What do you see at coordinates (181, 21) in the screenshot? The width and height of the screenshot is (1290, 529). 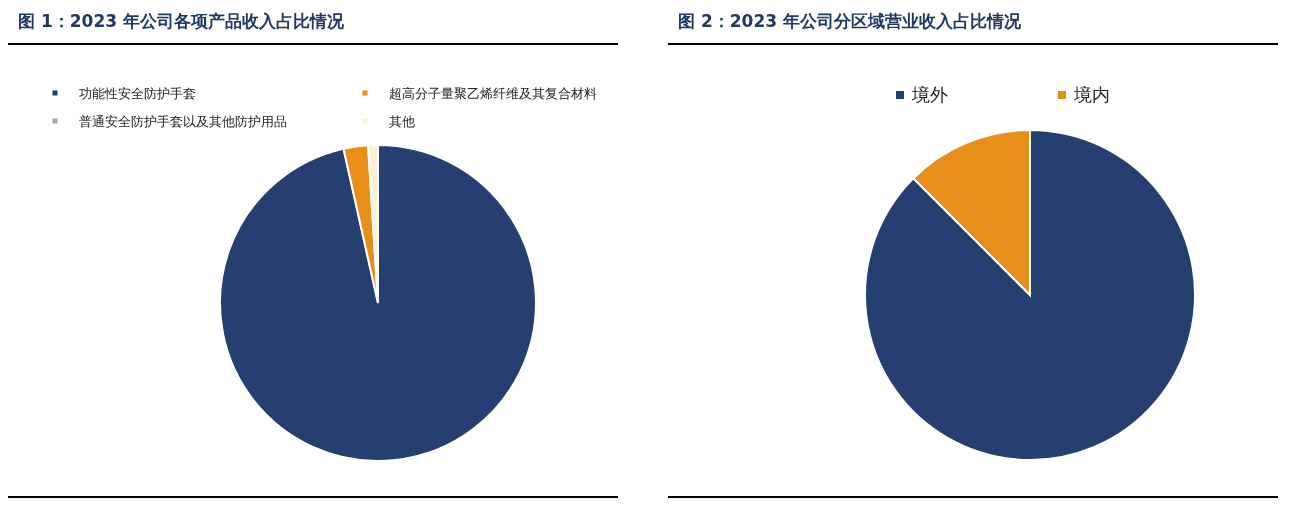 I see `chart-title: 图 1：2023 年公司各项产品收入占比情况` at bounding box center [181, 21].